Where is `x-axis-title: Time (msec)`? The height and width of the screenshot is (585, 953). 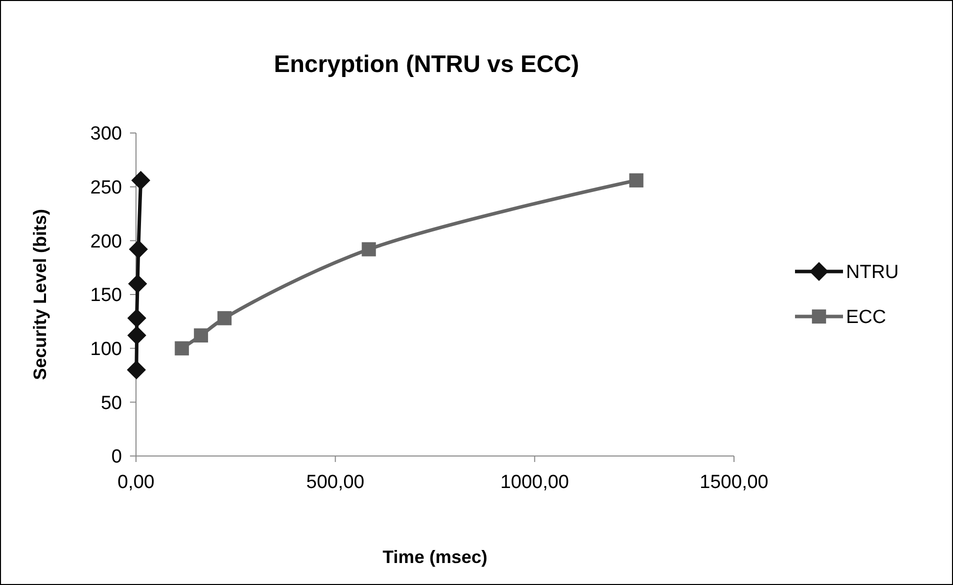
x-axis-title: Time (msec) is located at coordinates (435, 557).